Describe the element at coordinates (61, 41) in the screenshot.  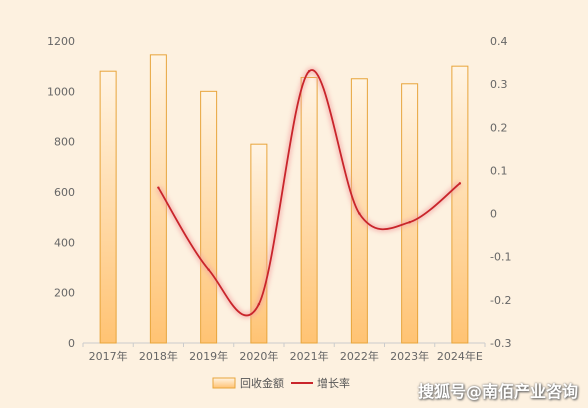
I see `y-left-tick-label: 1200` at that location.